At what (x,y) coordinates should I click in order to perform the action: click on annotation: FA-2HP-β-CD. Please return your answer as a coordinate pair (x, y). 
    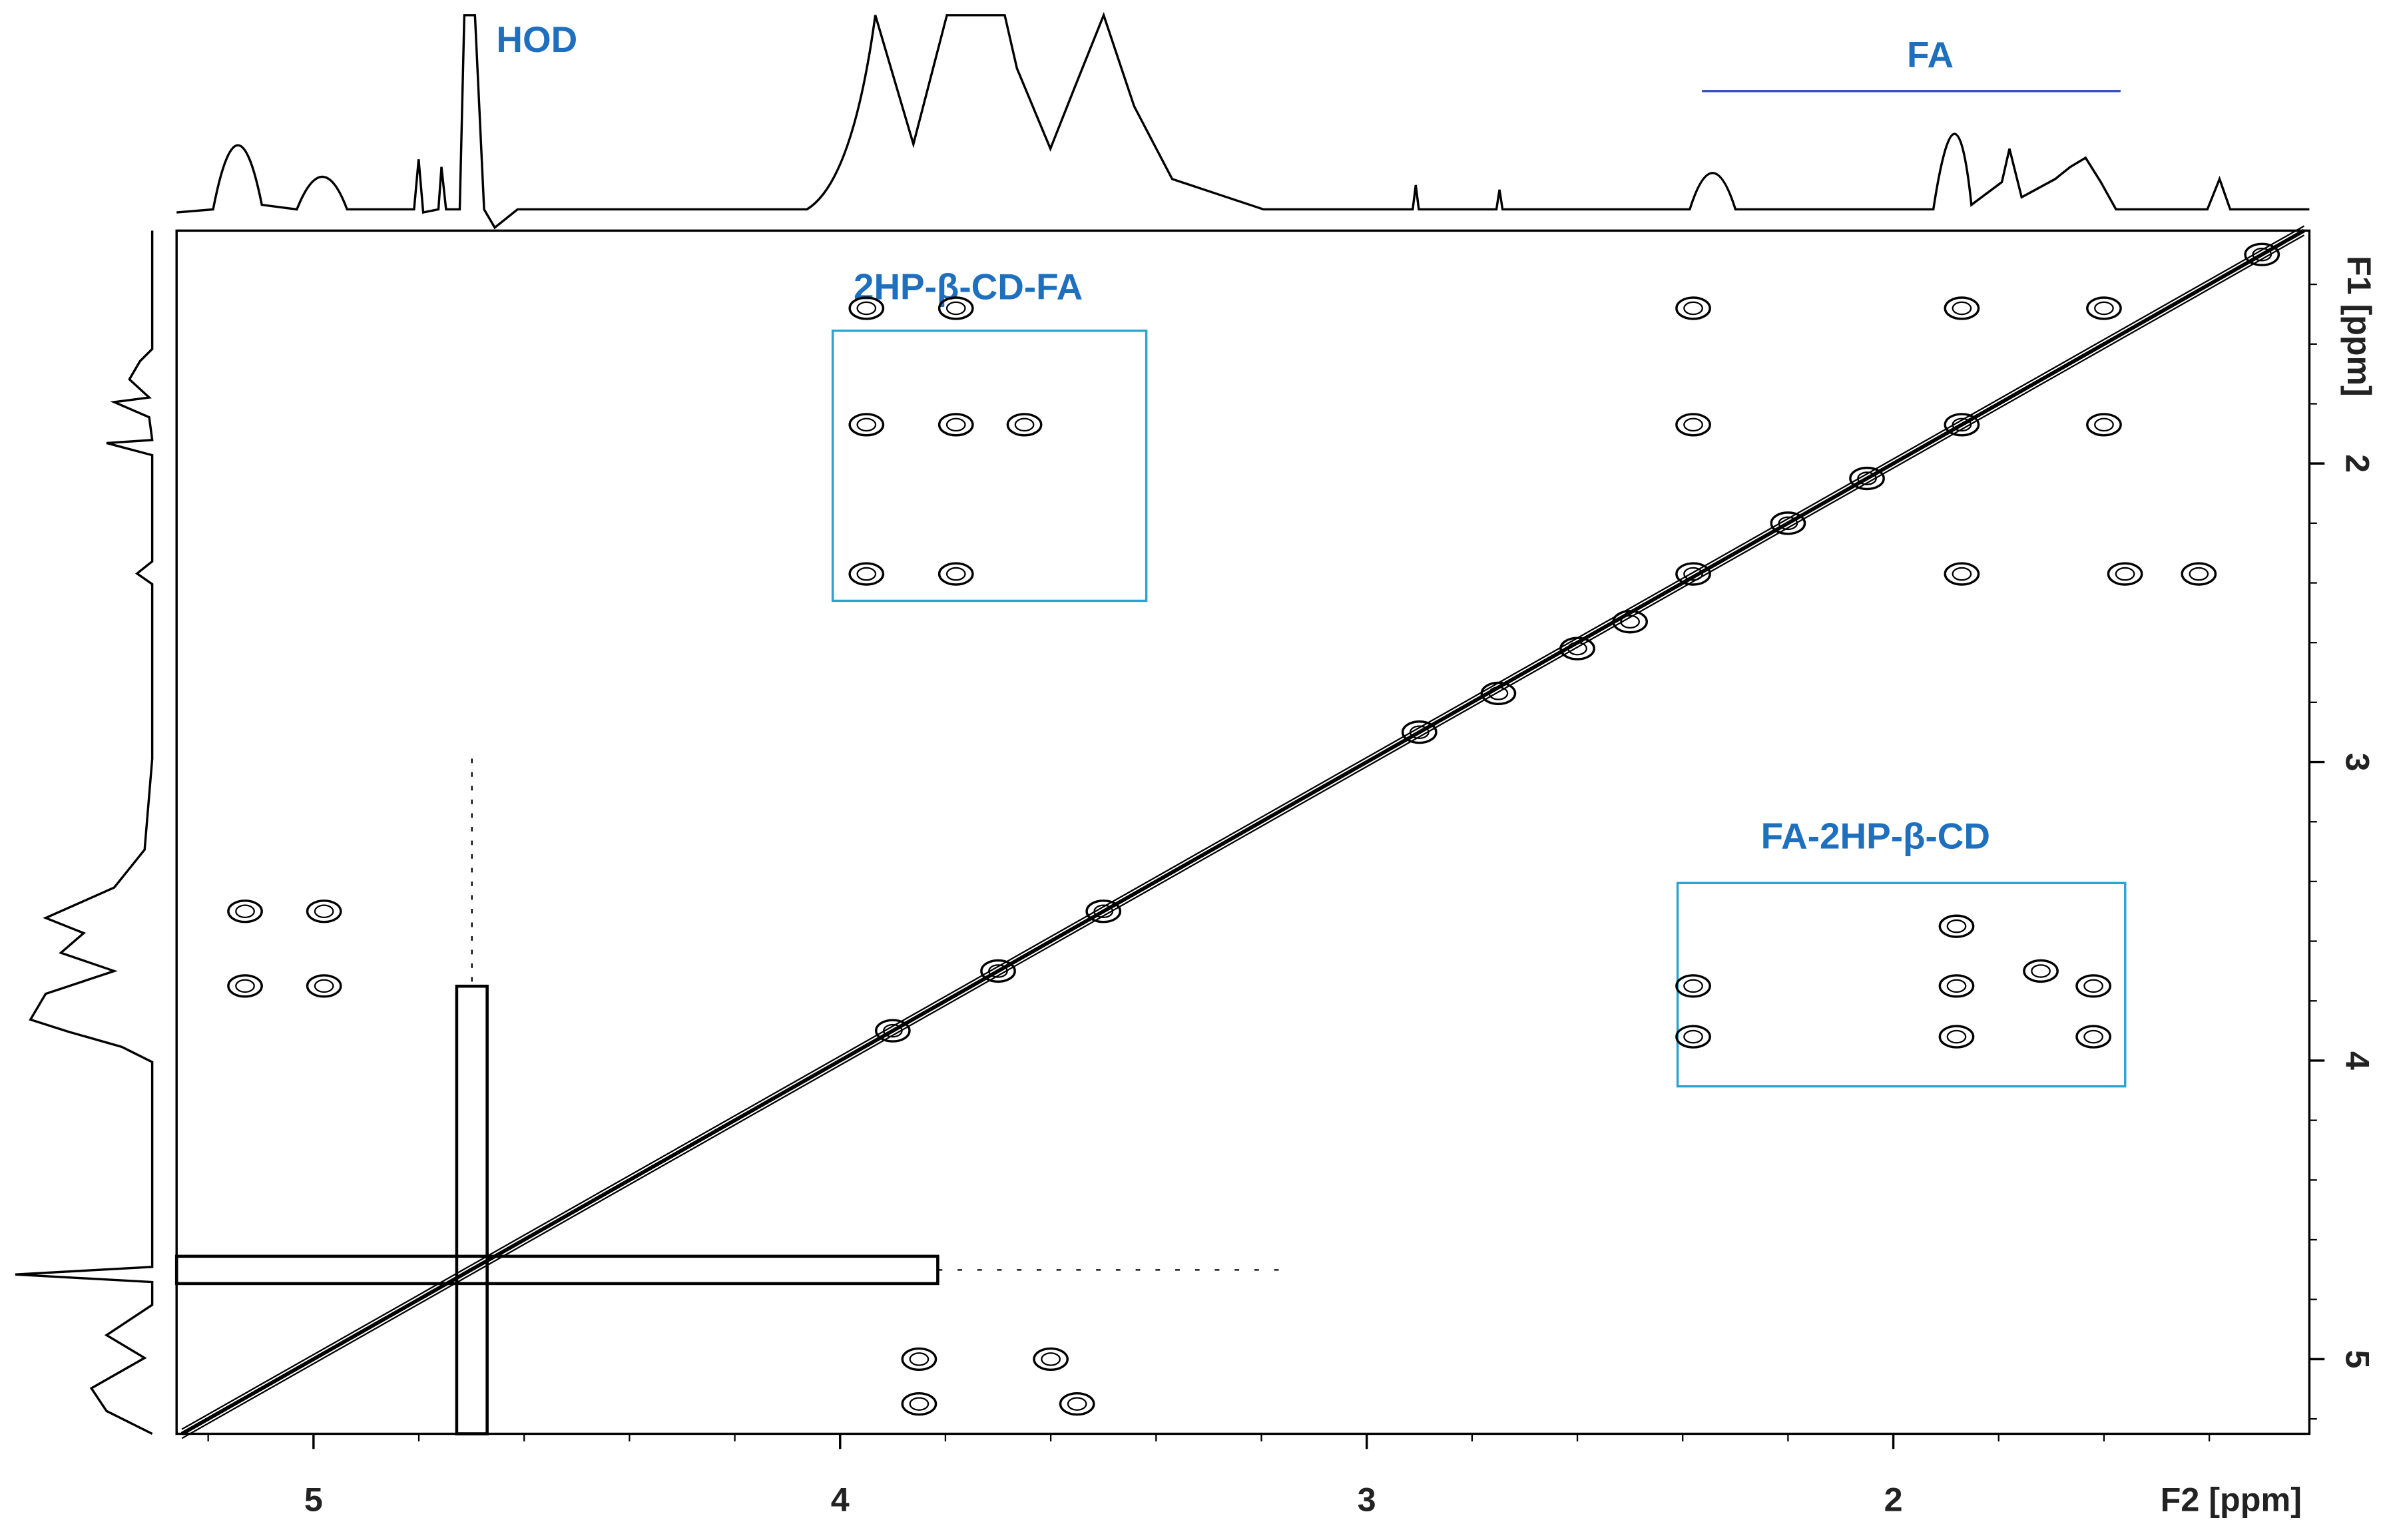
    Looking at the image, I should click on (1875, 836).